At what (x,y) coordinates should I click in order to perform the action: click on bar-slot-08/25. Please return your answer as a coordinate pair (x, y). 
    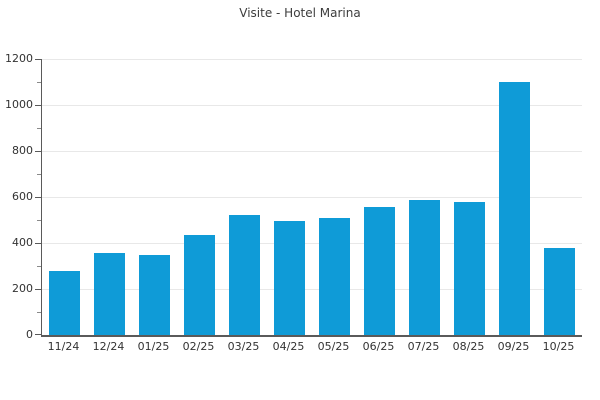
    Looking at the image, I should click on (469, 197).